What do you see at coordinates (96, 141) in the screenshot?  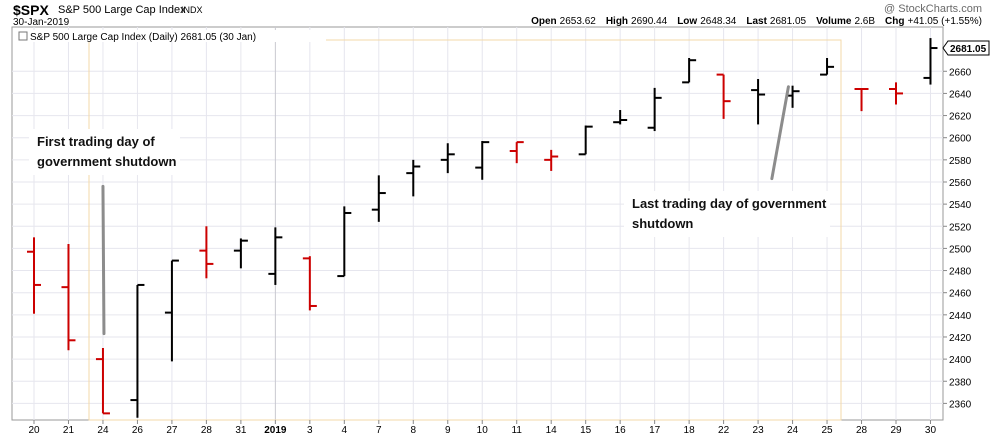 I see `annotation-first-day-line1: First trading day of` at bounding box center [96, 141].